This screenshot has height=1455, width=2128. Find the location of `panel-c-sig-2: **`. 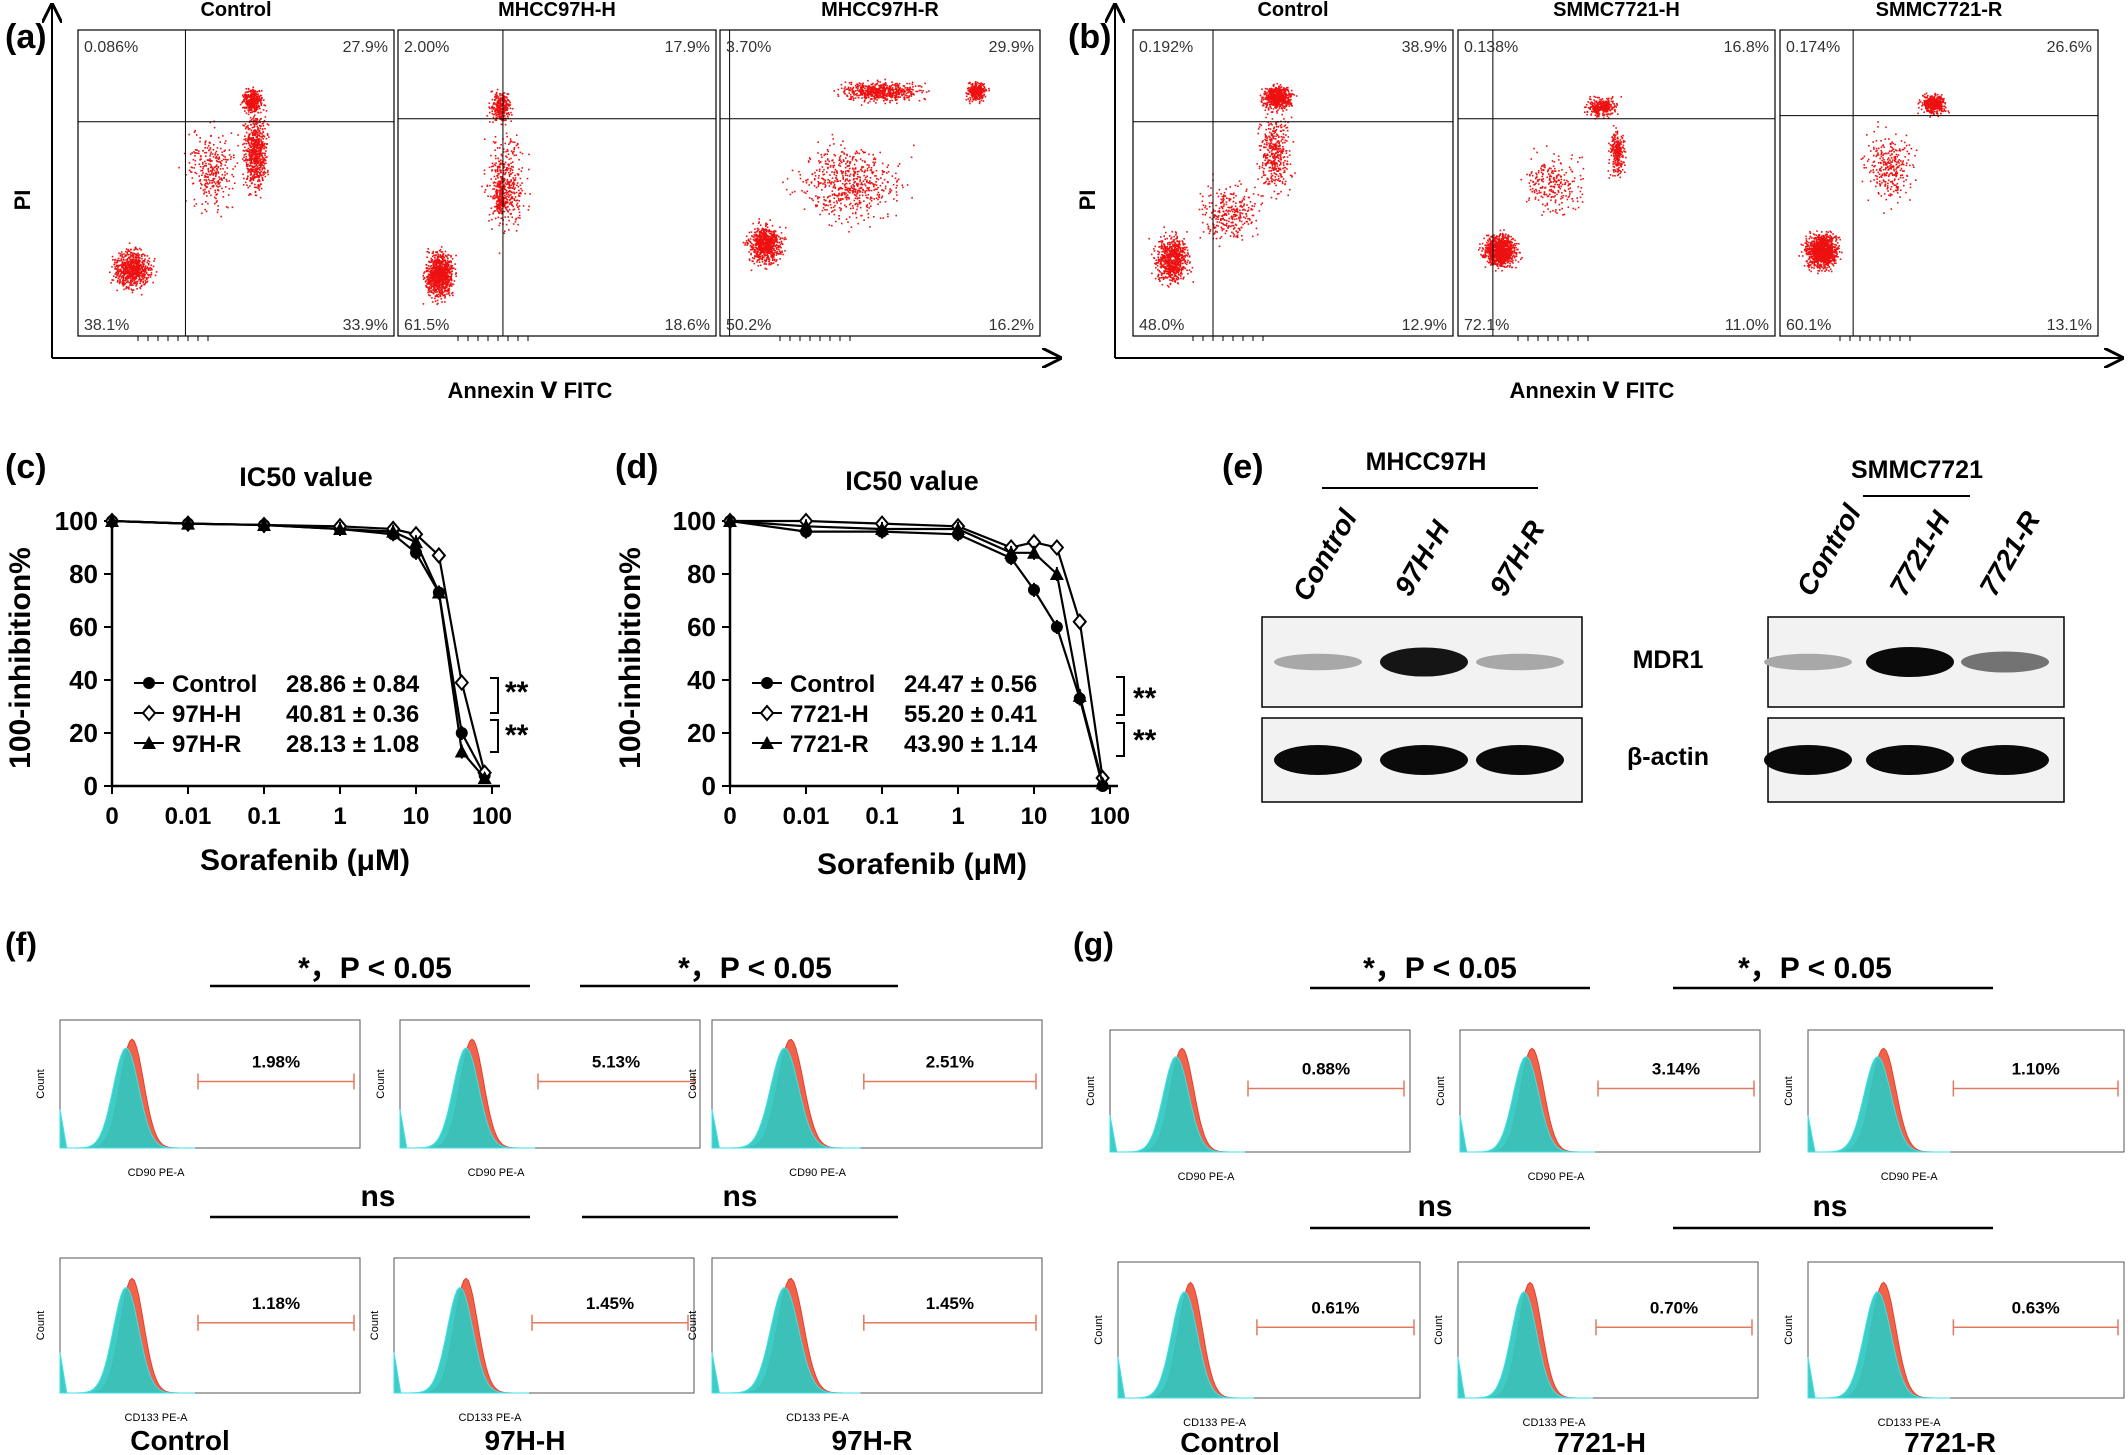

panel-c-sig-2: ** is located at coordinates (517, 735).